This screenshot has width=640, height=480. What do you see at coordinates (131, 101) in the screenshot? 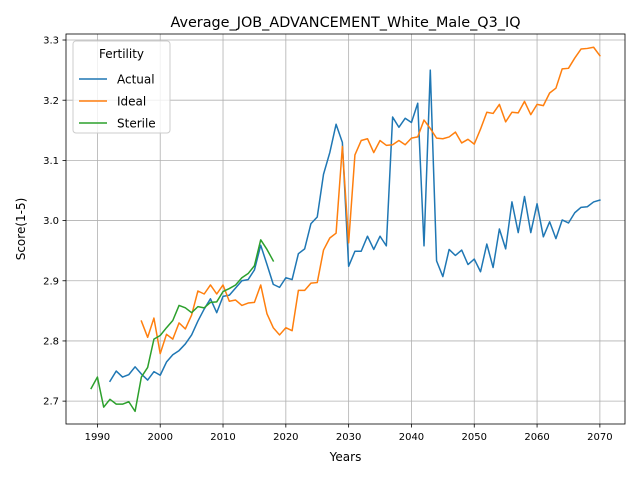
I see `legend-label-ideal: Ideal` at bounding box center [131, 101].